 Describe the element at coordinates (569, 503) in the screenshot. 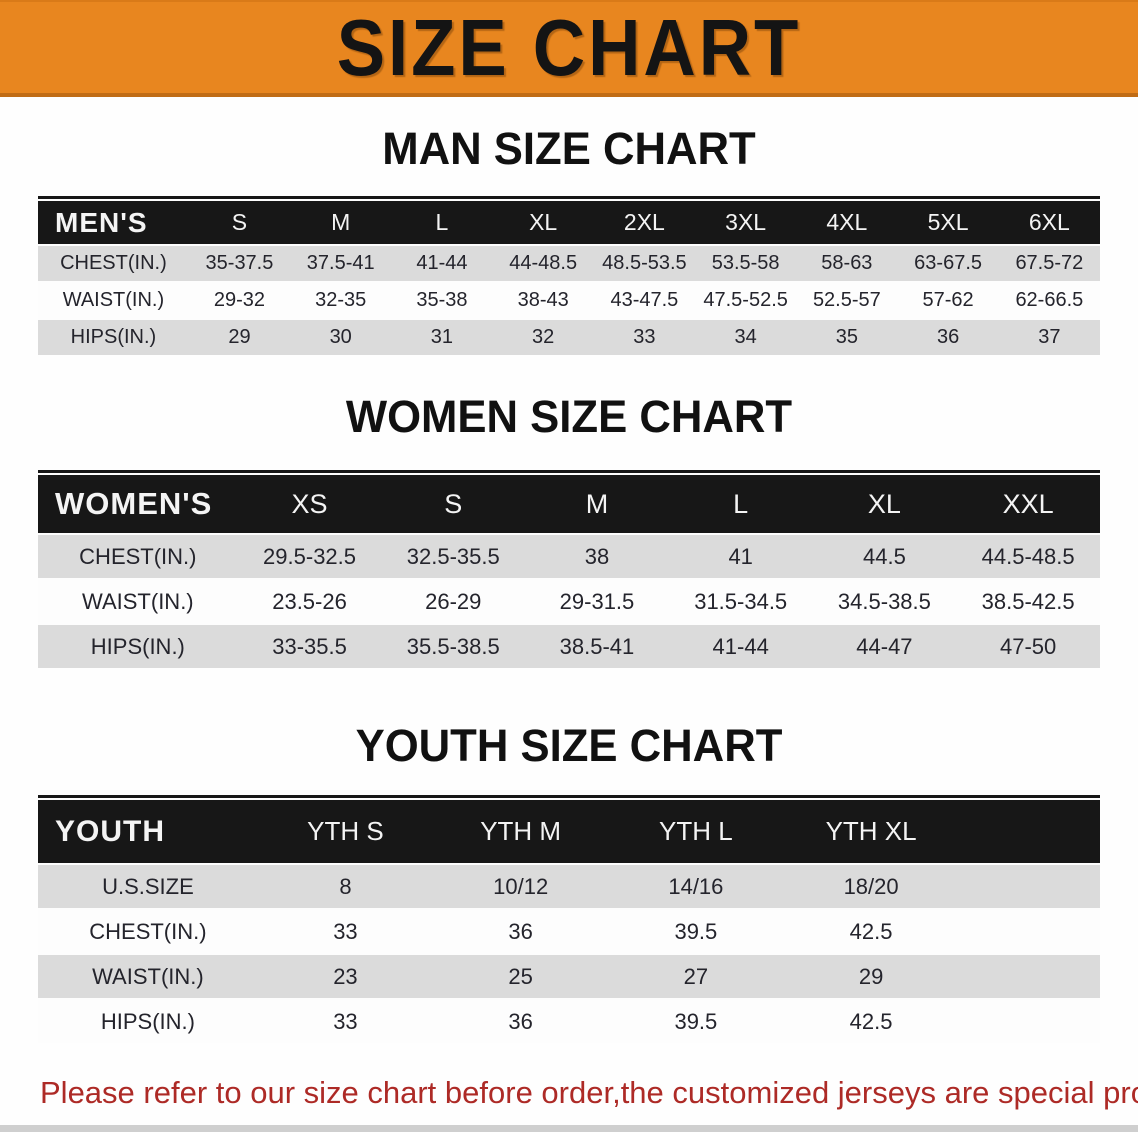

I see `women-header-row: WOMEN'S XS S M L XL XXL` at that location.